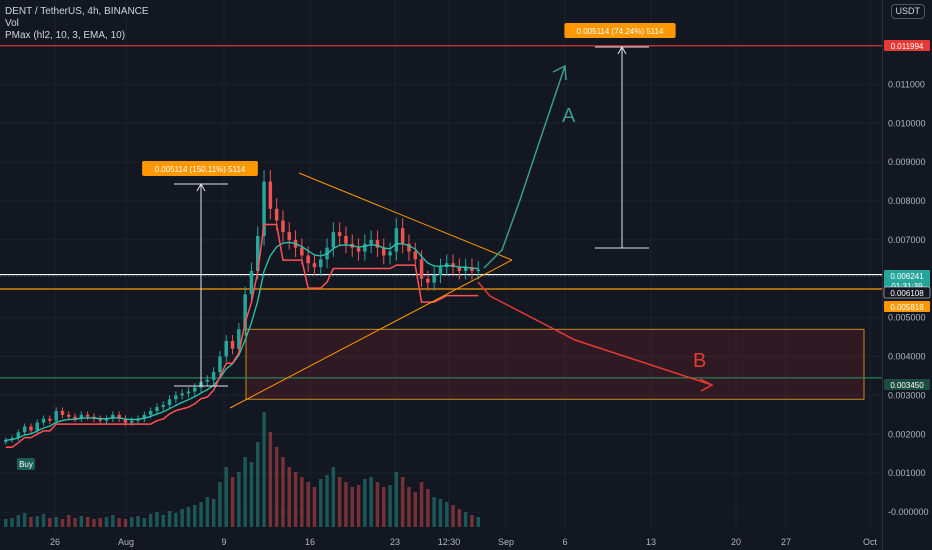 The height and width of the screenshot is (550, 932). What do you see at coordinates (200, 168) in the screenshot?
I see `measure-label-left-bg` at bounding box center [200, 168].